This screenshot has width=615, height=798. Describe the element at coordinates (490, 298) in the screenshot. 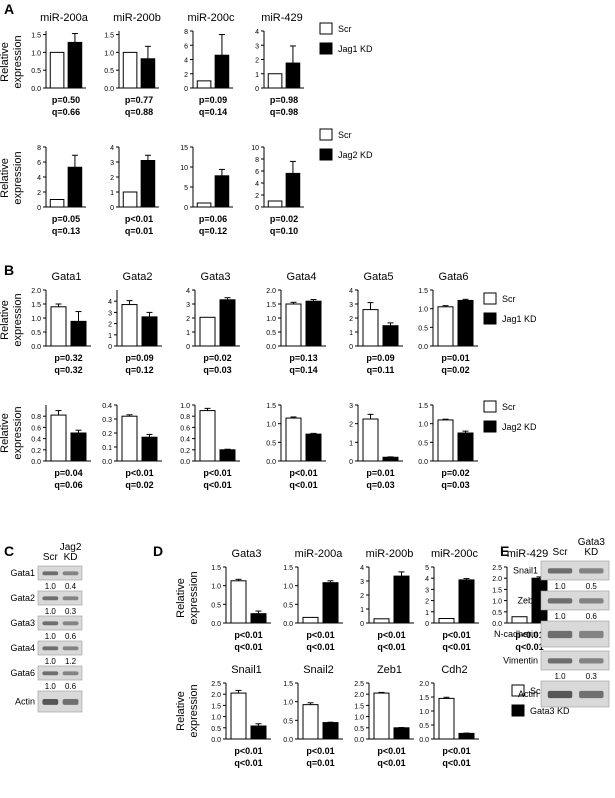

I see `legend-swatch-scr` at that location.